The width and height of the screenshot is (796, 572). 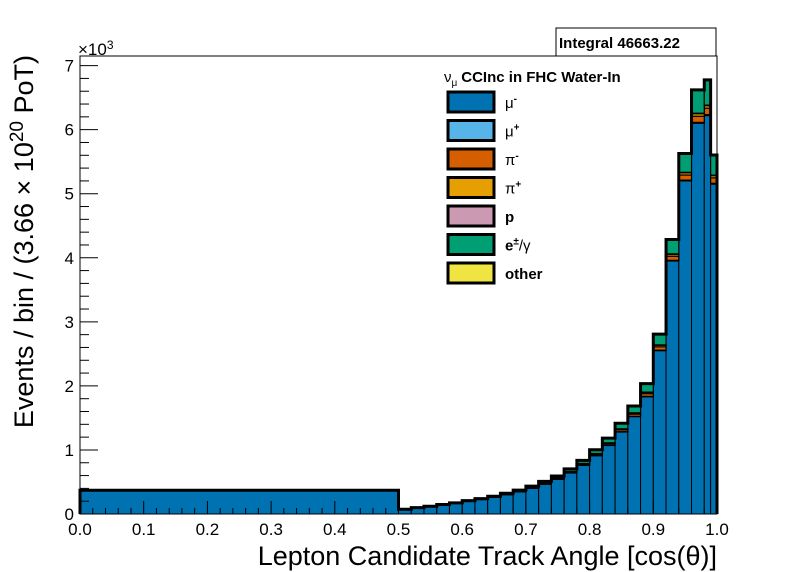 What do you see at coordinates (596, 485) in the screenshot?
I see `bar-μ--bin-16` at bounding box center [596, 485].